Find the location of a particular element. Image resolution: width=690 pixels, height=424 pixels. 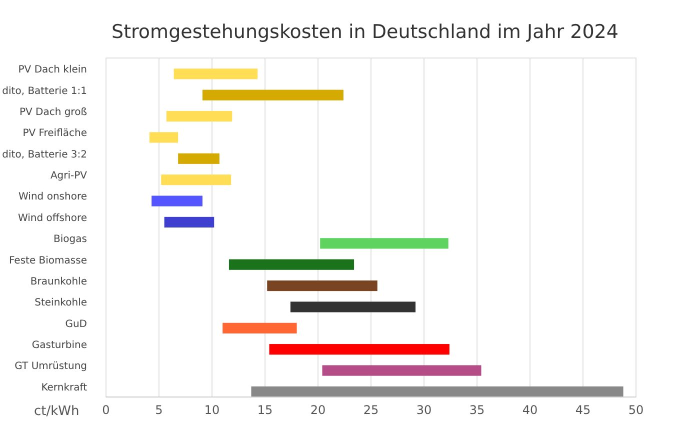

y-tick-label: Steinkohle is located at coordinates (60, 303).